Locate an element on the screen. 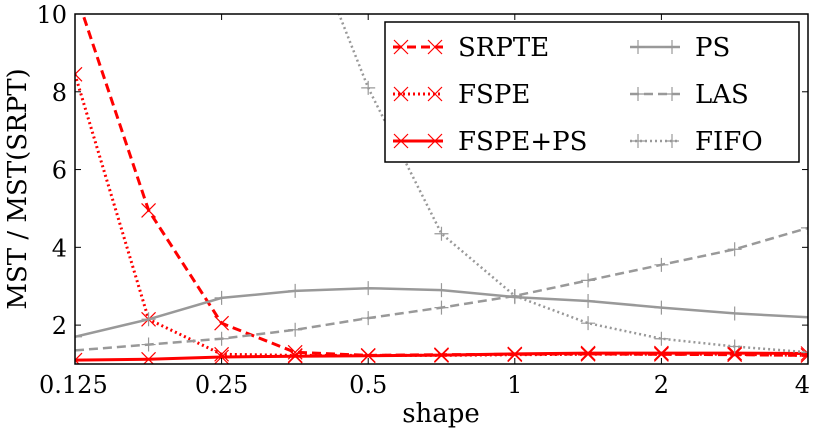 The image size is (818, 434). y-tick-label: 4 is located at coordinates (59, 248).